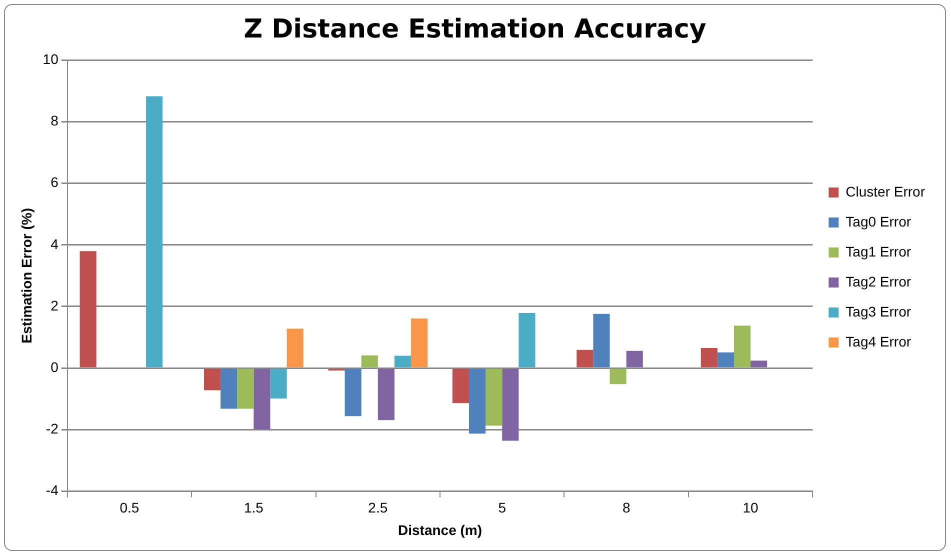  Describe the element at coordinates (879, 221) in the screenshot. I see `legend-label: Tag0 Error` at that location.